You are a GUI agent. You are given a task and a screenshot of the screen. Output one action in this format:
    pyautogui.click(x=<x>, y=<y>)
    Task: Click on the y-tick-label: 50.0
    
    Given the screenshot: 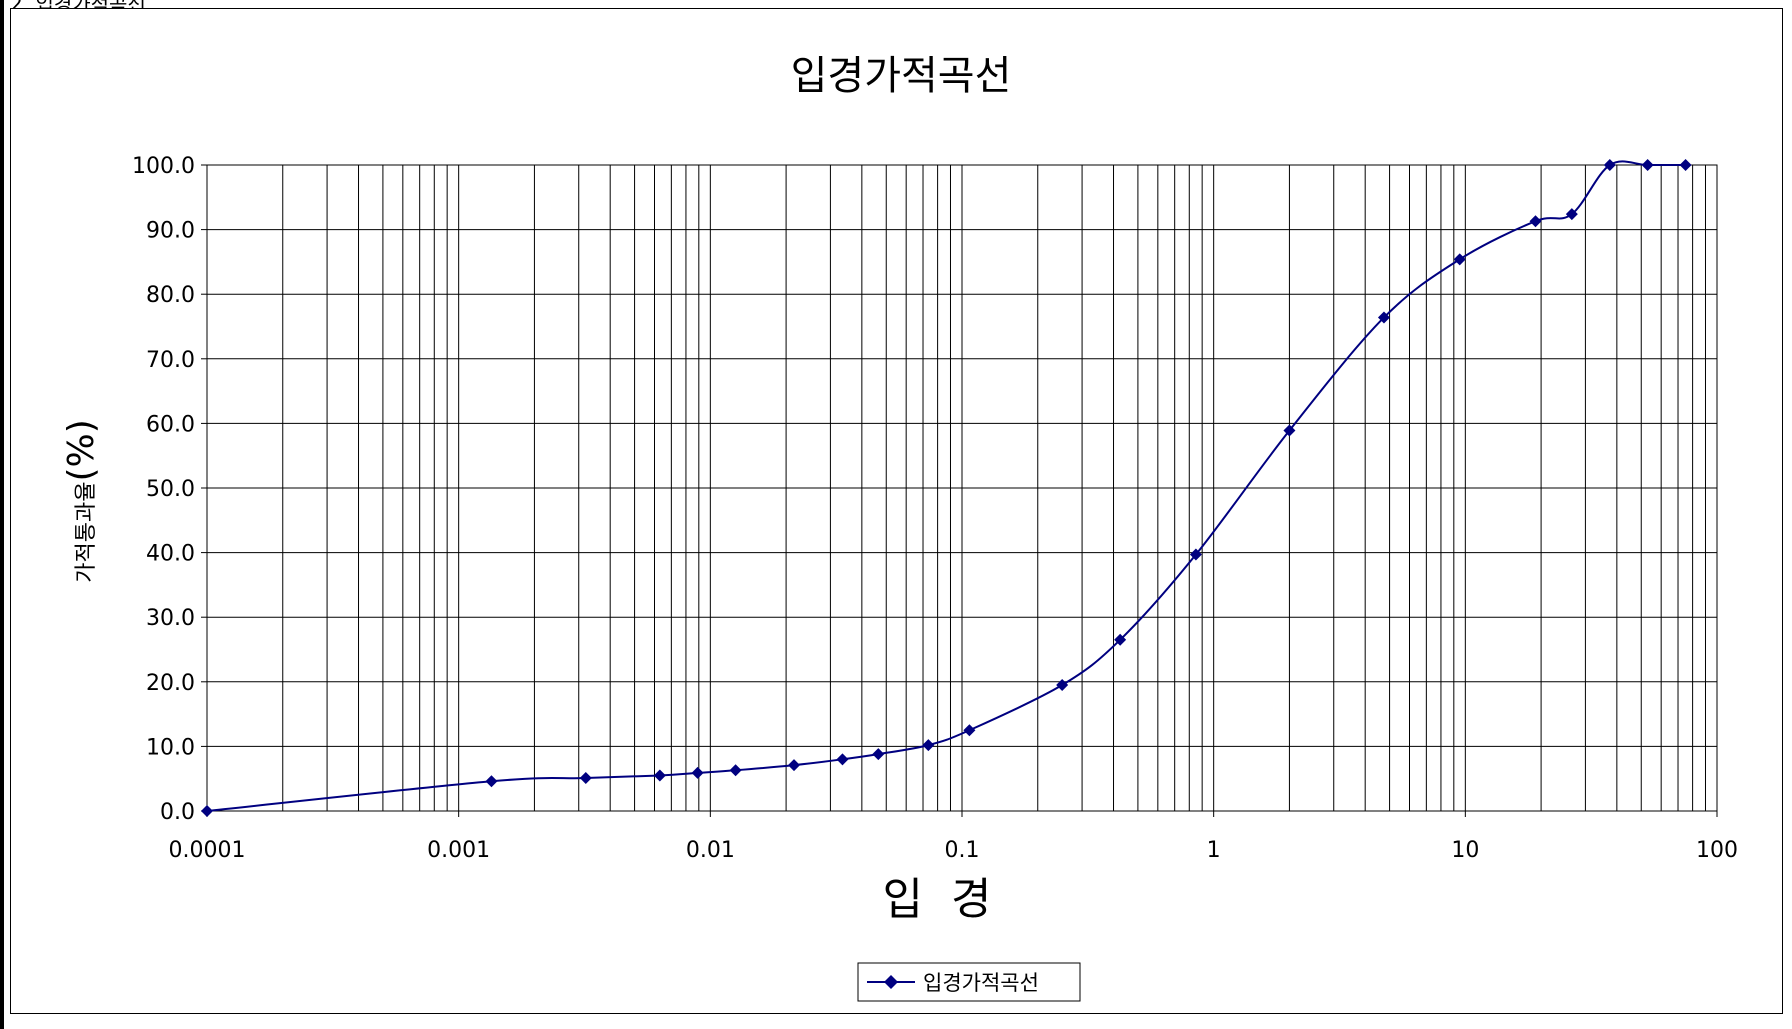 What is the action you would take?
    pyautogui.click(x=170, y=489)
    